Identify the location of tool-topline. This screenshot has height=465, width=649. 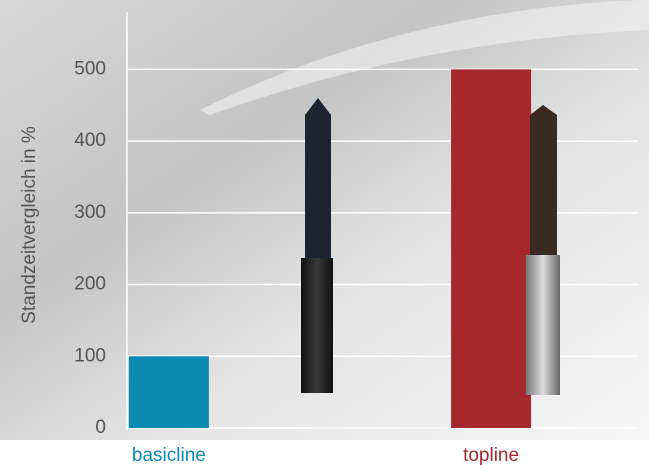
(543, 250).